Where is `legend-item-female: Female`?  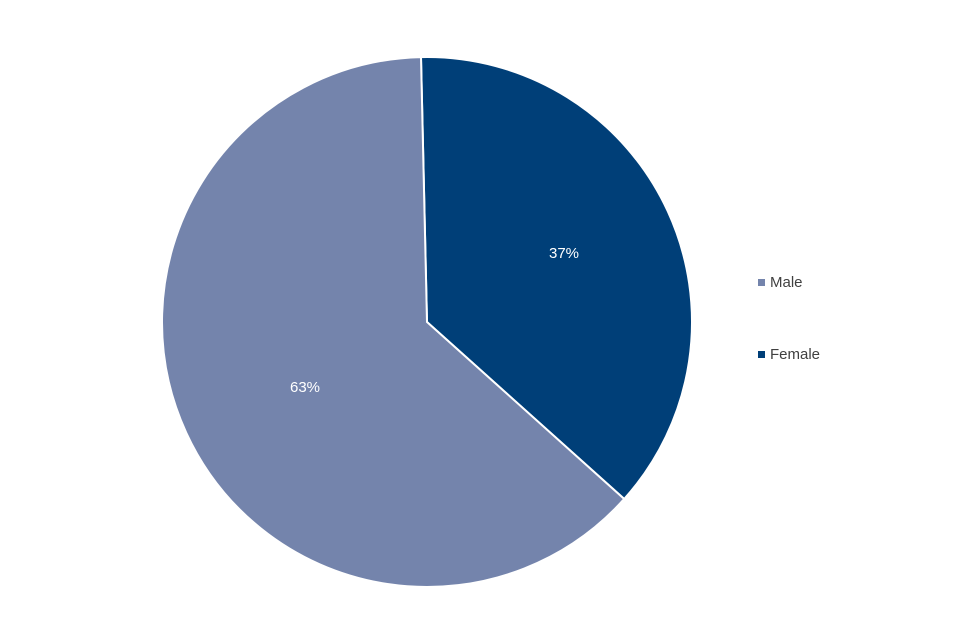 legend-item-female: Female is located at coordinates (789, 354).